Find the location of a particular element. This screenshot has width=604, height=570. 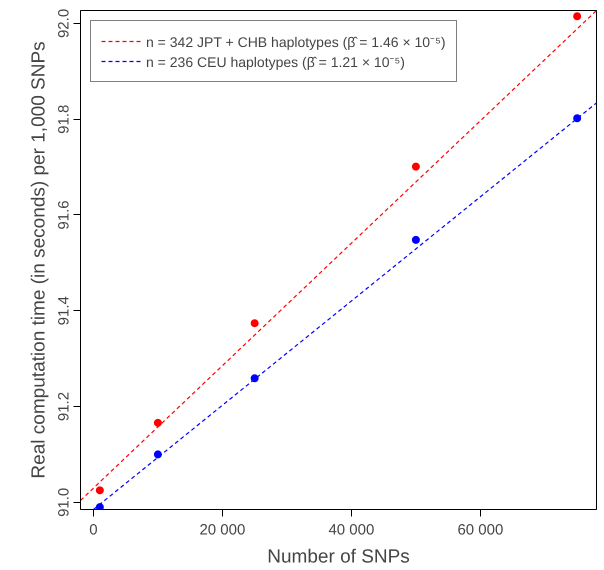

x-tick-label: 40 000 is located at coordinates (351, 530).